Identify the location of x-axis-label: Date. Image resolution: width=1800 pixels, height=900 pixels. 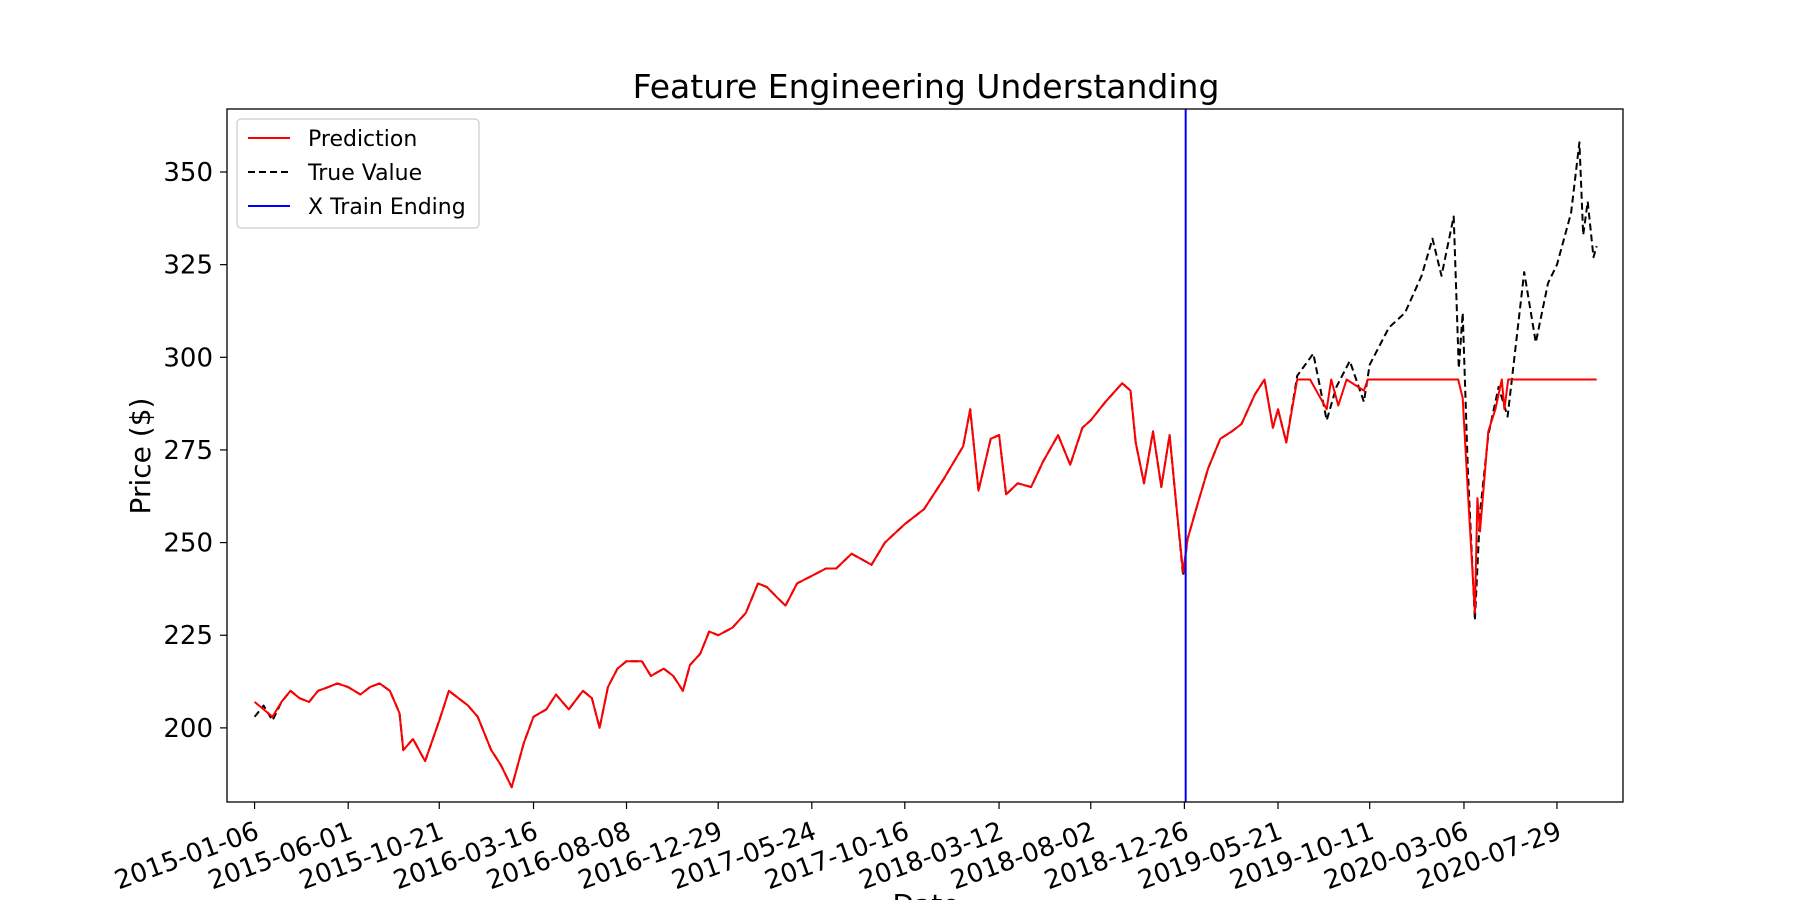
(926, 894).